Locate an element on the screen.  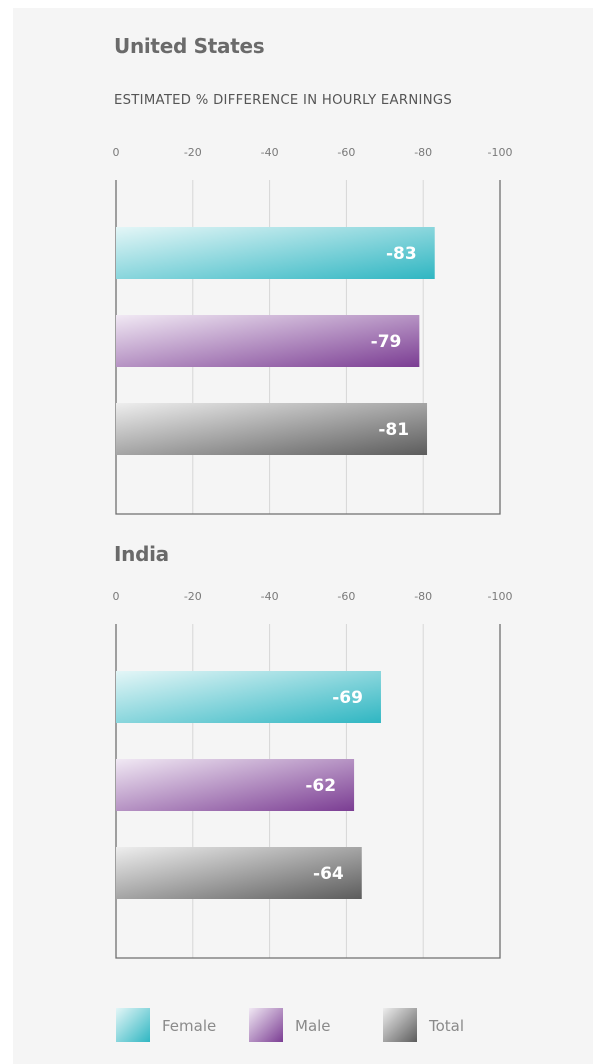
legend-swatch-female is located at coordinates (133, 1025).